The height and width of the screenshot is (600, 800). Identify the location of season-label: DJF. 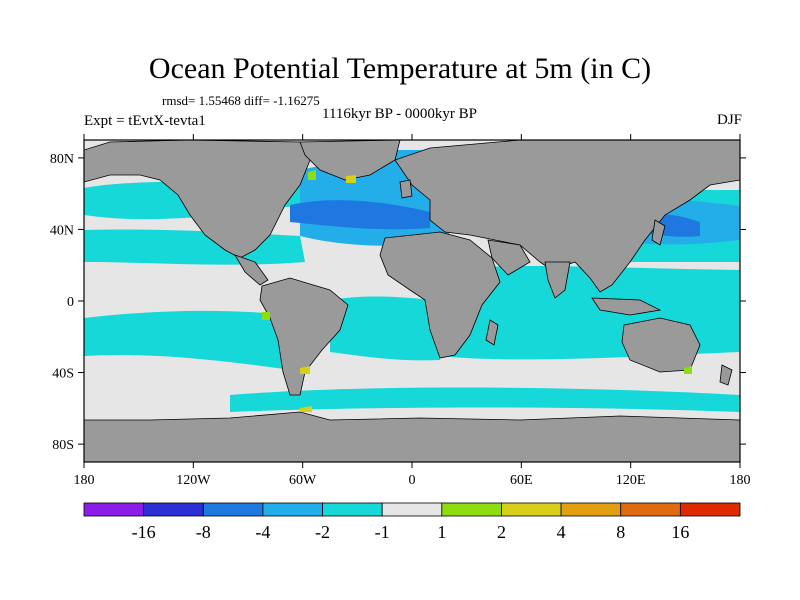
(729, 120).